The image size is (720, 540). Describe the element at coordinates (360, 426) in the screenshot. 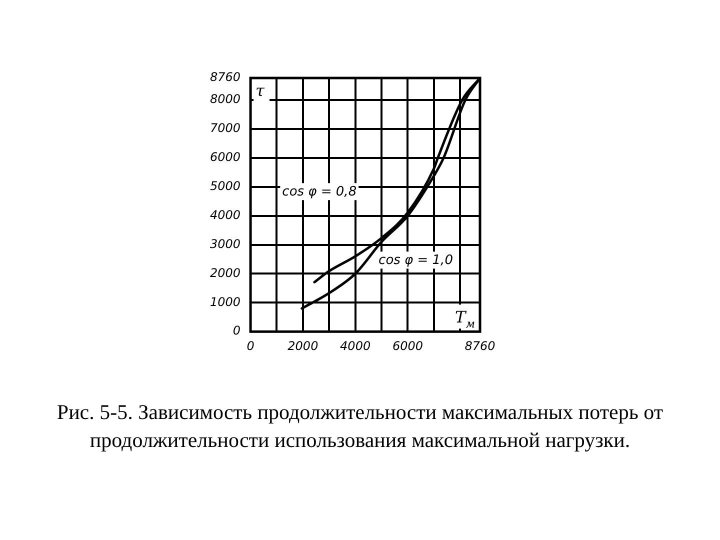

I see `text: Рис. 5-5. Зависимость продолжительности максимальных потерь от продолжительности использования максимальной нагрузки.` at that location.